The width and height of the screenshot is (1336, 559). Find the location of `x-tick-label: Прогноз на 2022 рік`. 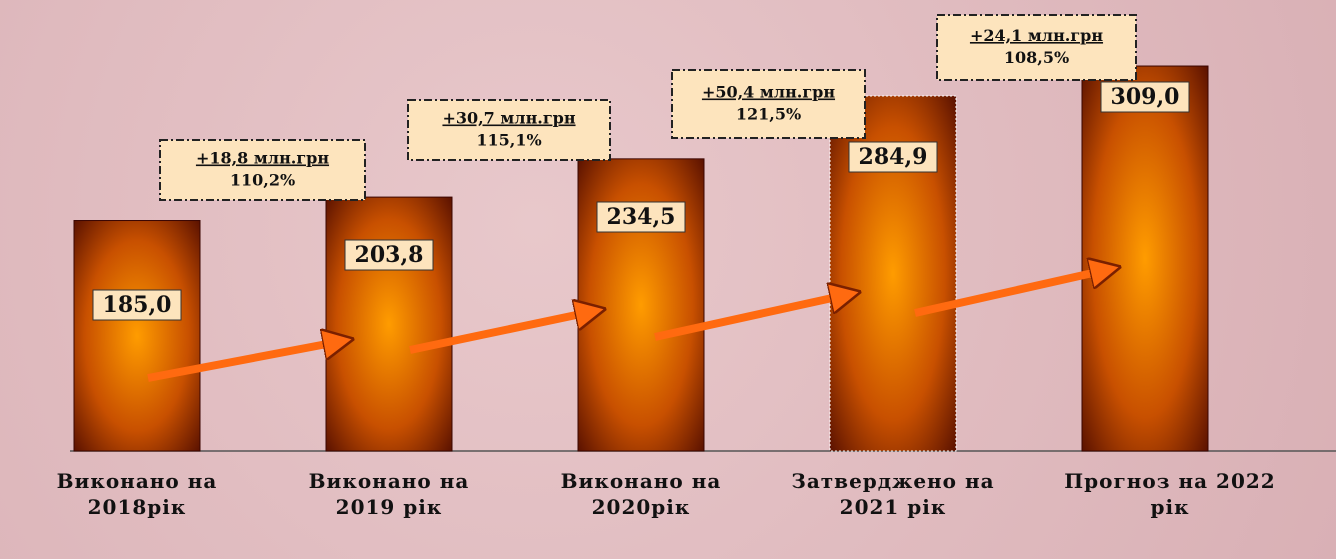

x-tick-label: Прогноз на 2022 рік is located at coordinates (1170, 494).